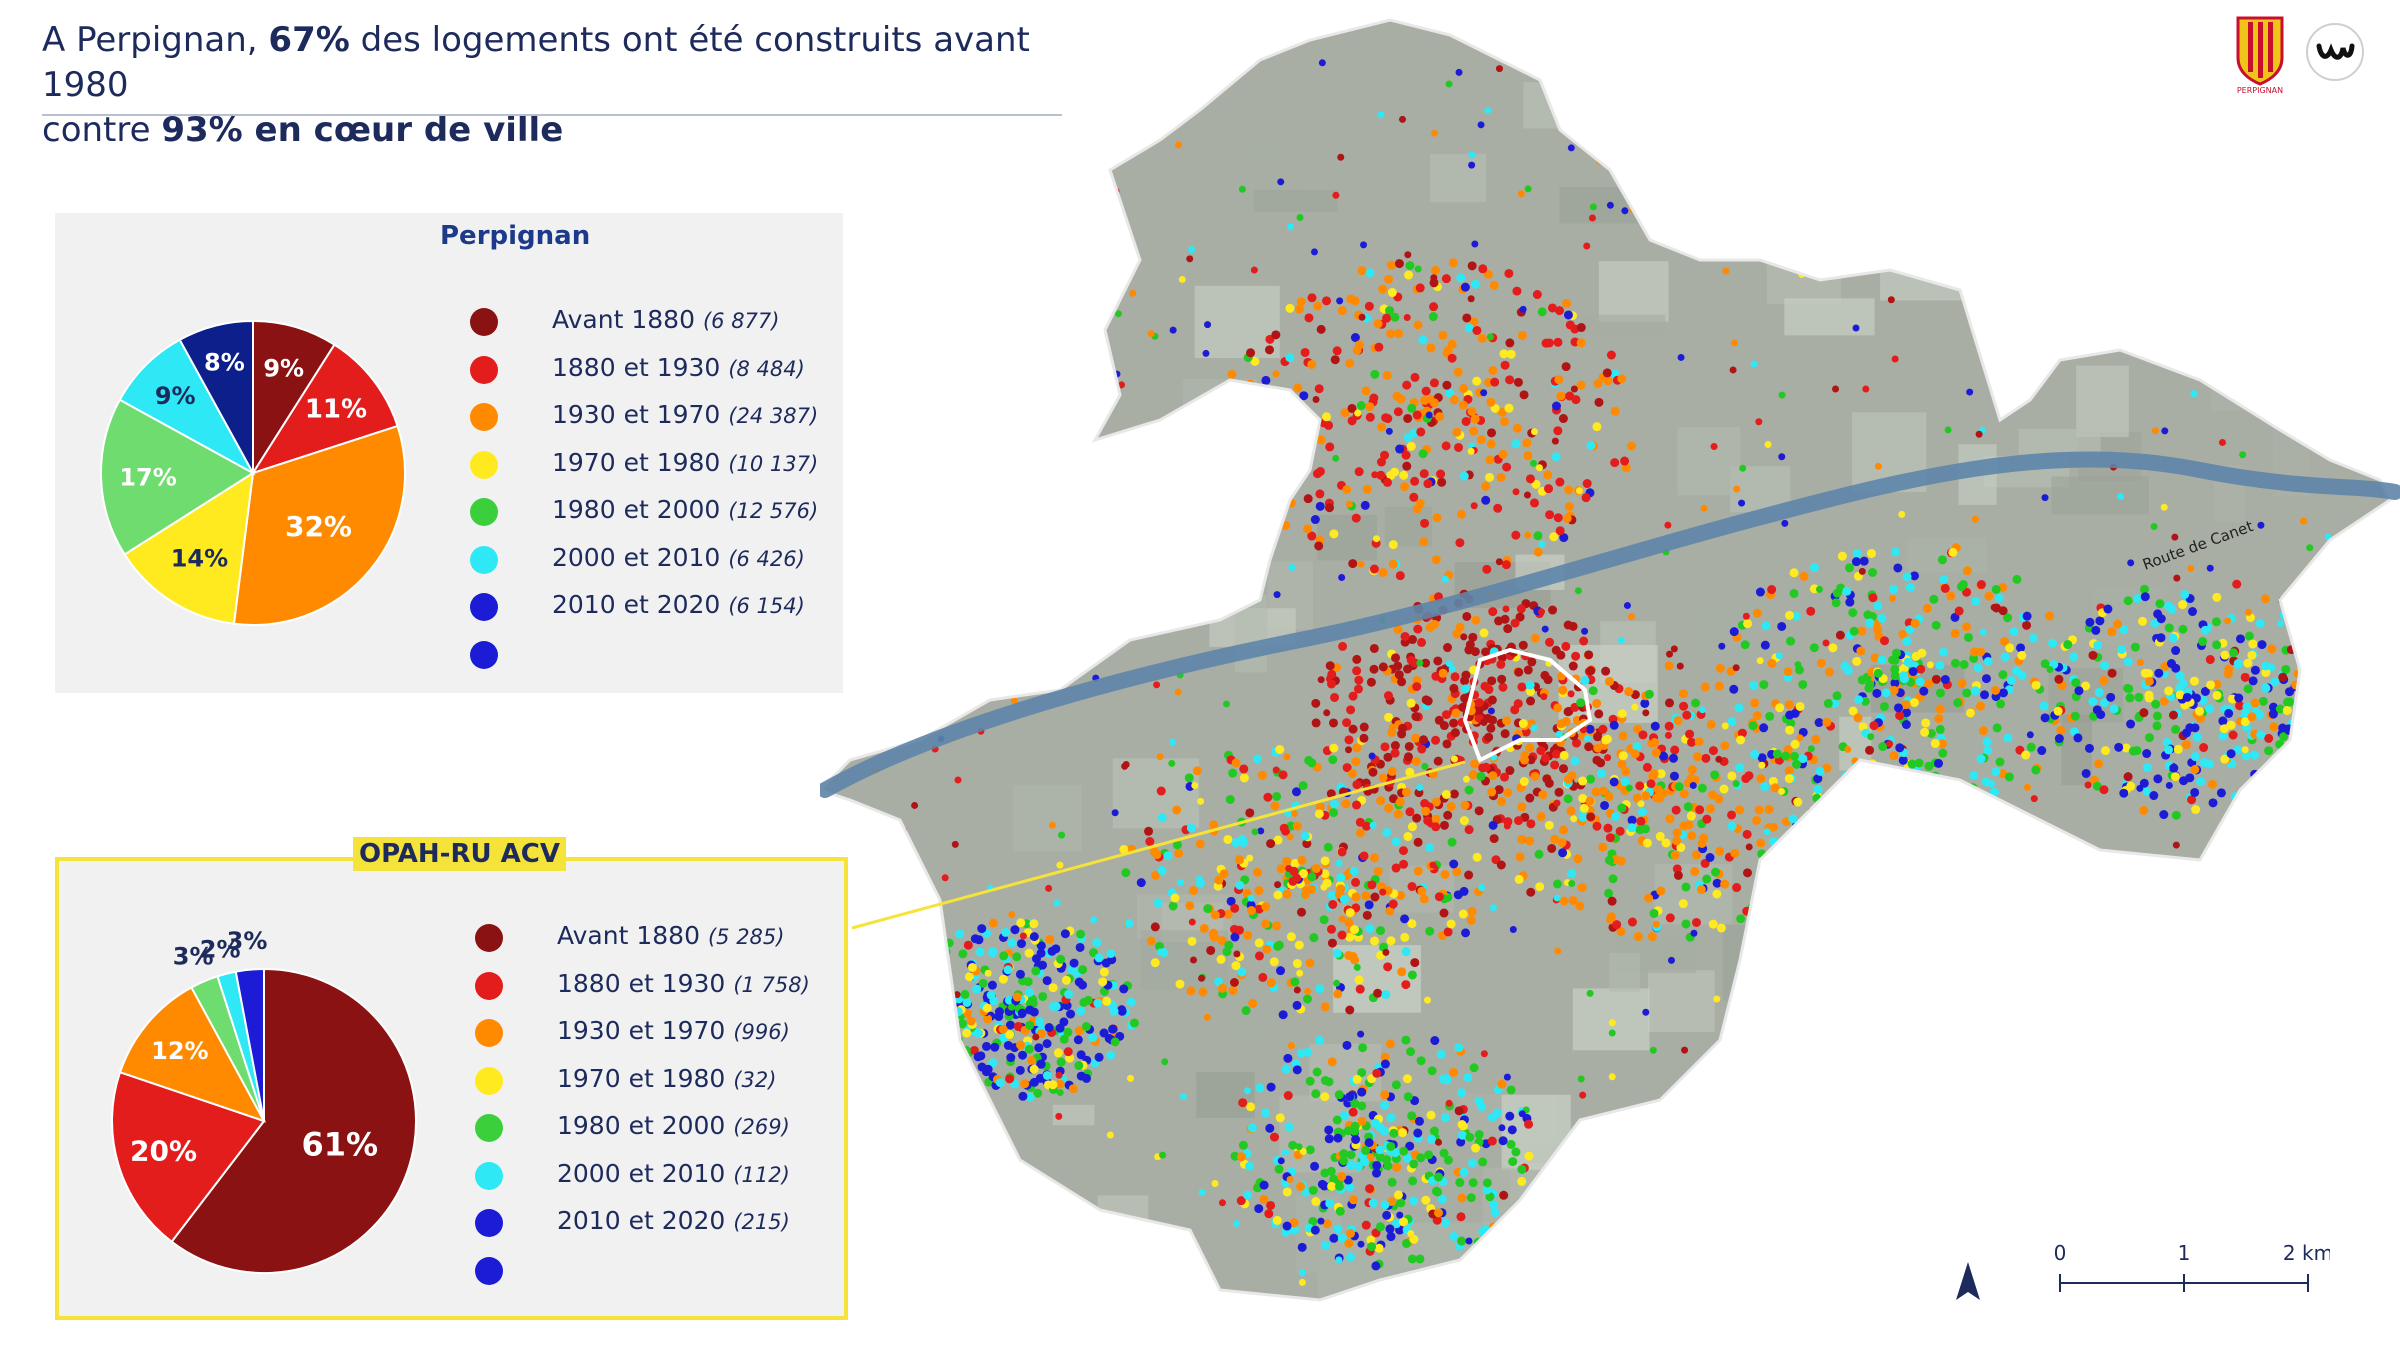  Describe the element at coordinates (766, 368) in the screenshot. I see `legend-count: (8 484)` at that location.